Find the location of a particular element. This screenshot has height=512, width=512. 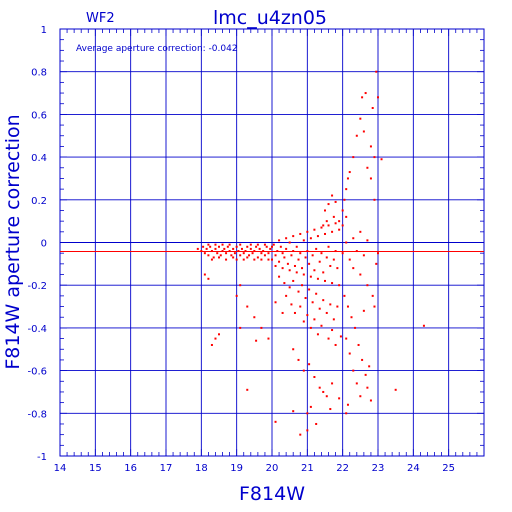

x-axis-label: F814W is located at coordinates (272, 494).